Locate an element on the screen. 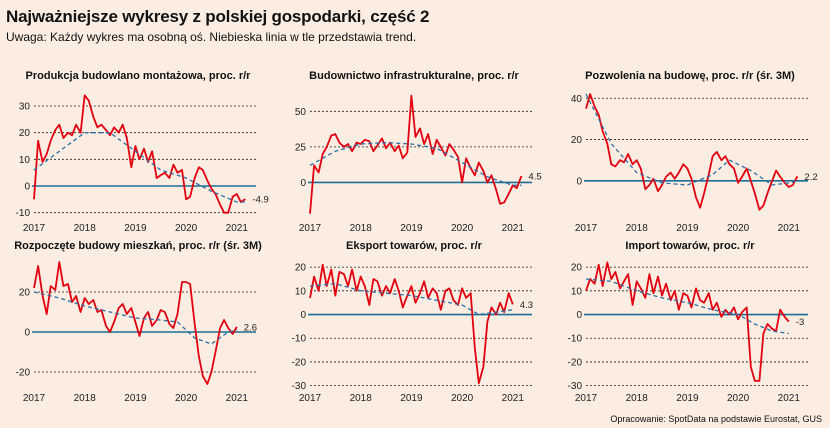 The height and width of the screenshot is (428, 830). end-value-label: -3 is located at coordinates (800, 322).